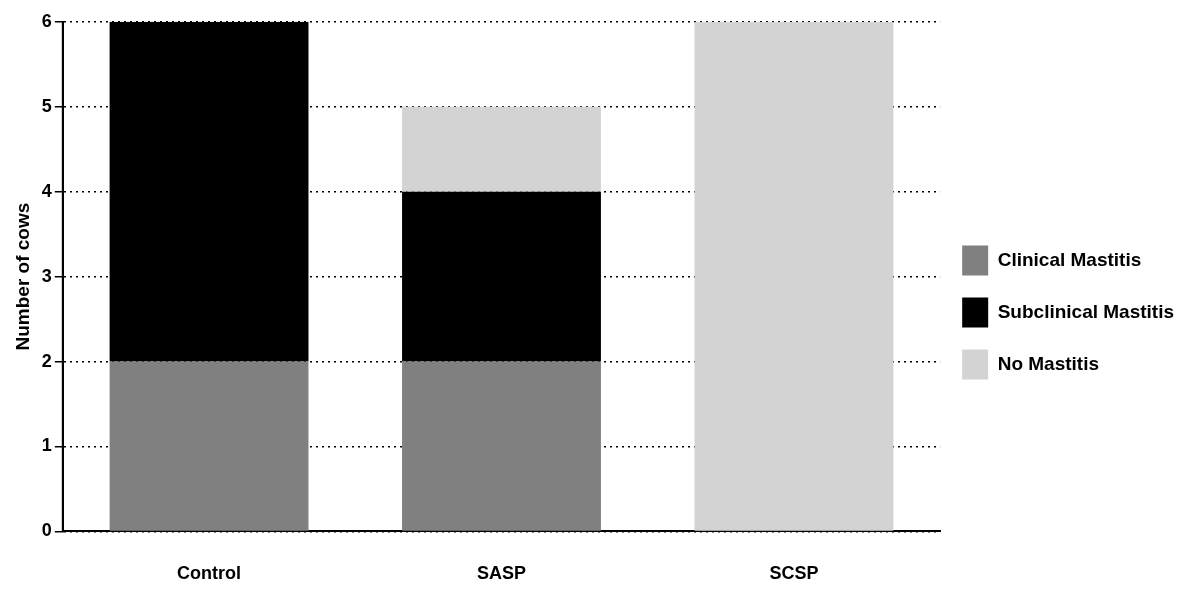  What do you see at coordinates (22, 276) in the screenshot?
I see `y-axis-title: Number of cows` at bounding box center [22, 276].